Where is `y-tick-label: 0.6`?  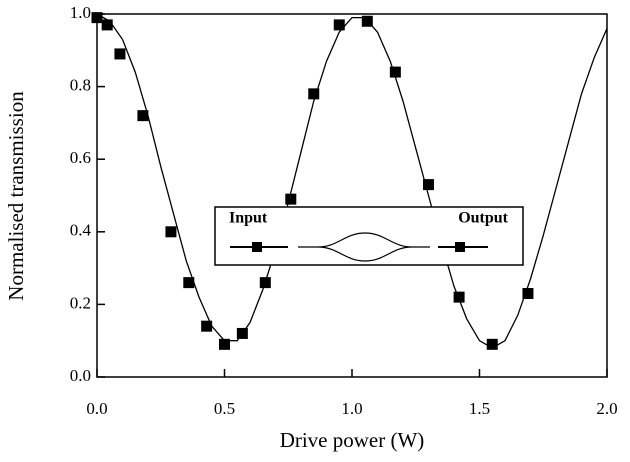 y-tick-label: 0.6 is located at coordinates (80, 157).